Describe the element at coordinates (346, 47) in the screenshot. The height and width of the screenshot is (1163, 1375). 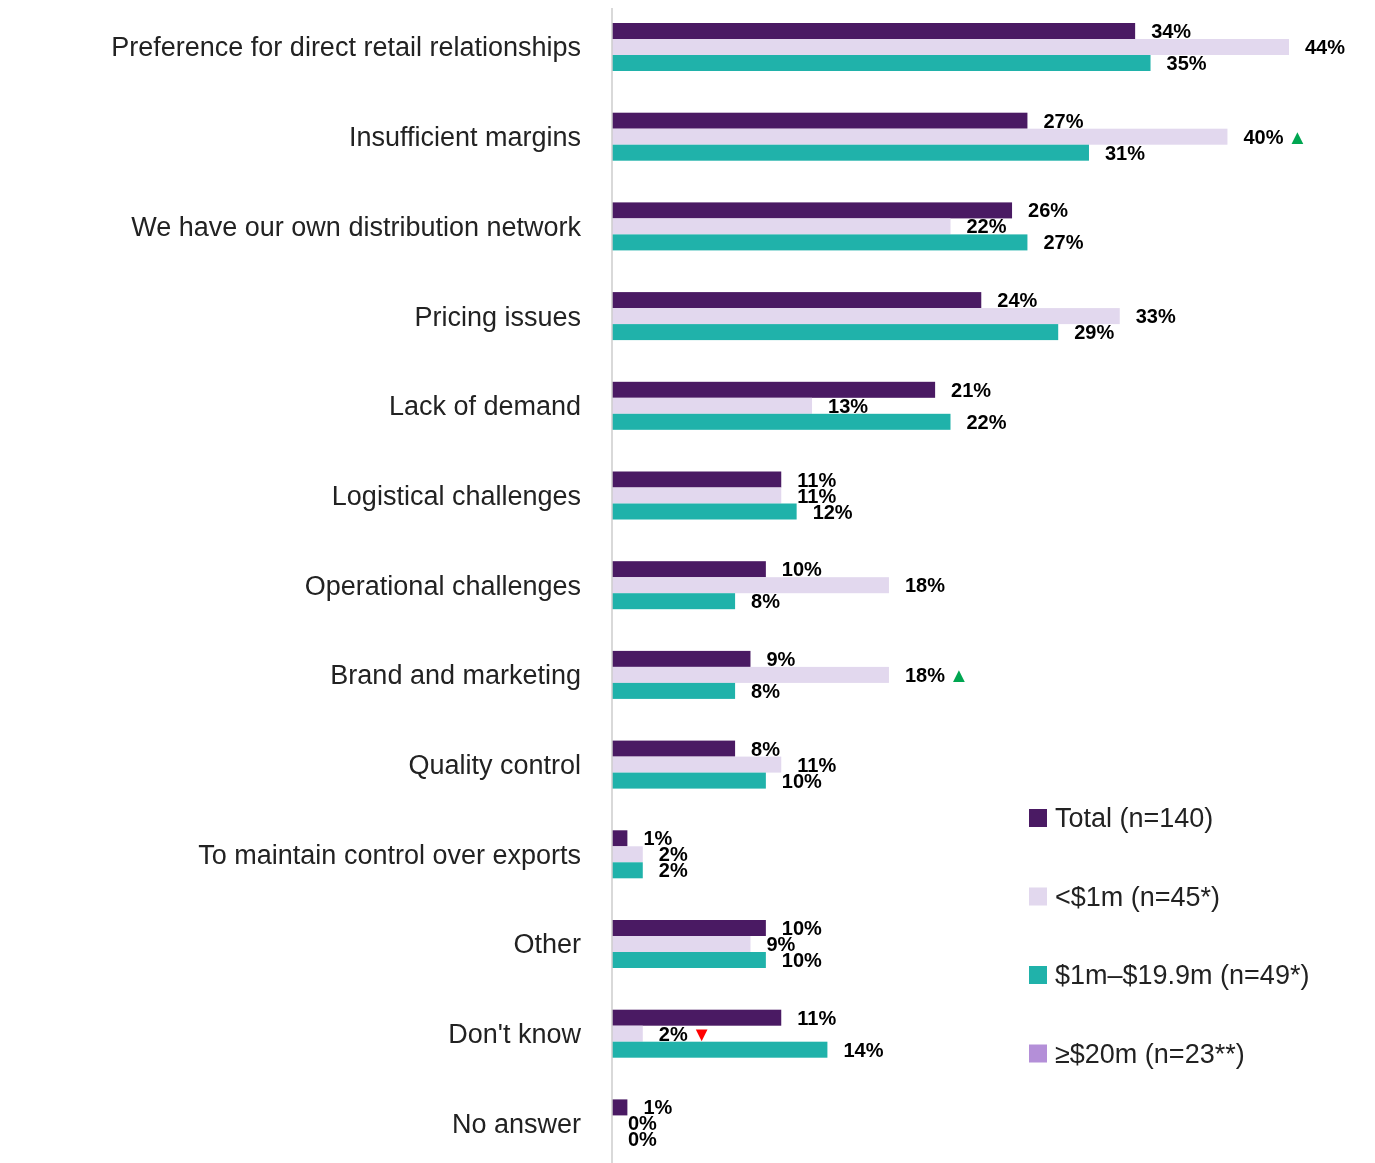
I see `y-tick-label: Preference for direct retail relationships` at that location.